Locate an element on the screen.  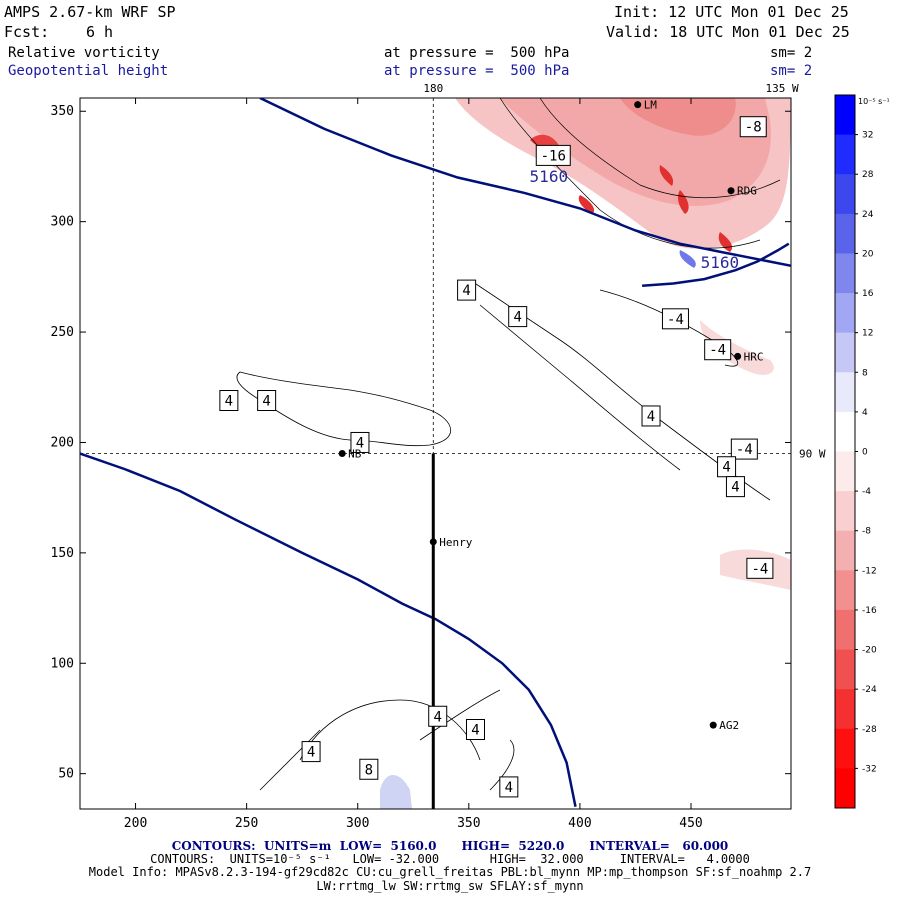
x-tick-label: 350 is located at coordinates (468, 823).